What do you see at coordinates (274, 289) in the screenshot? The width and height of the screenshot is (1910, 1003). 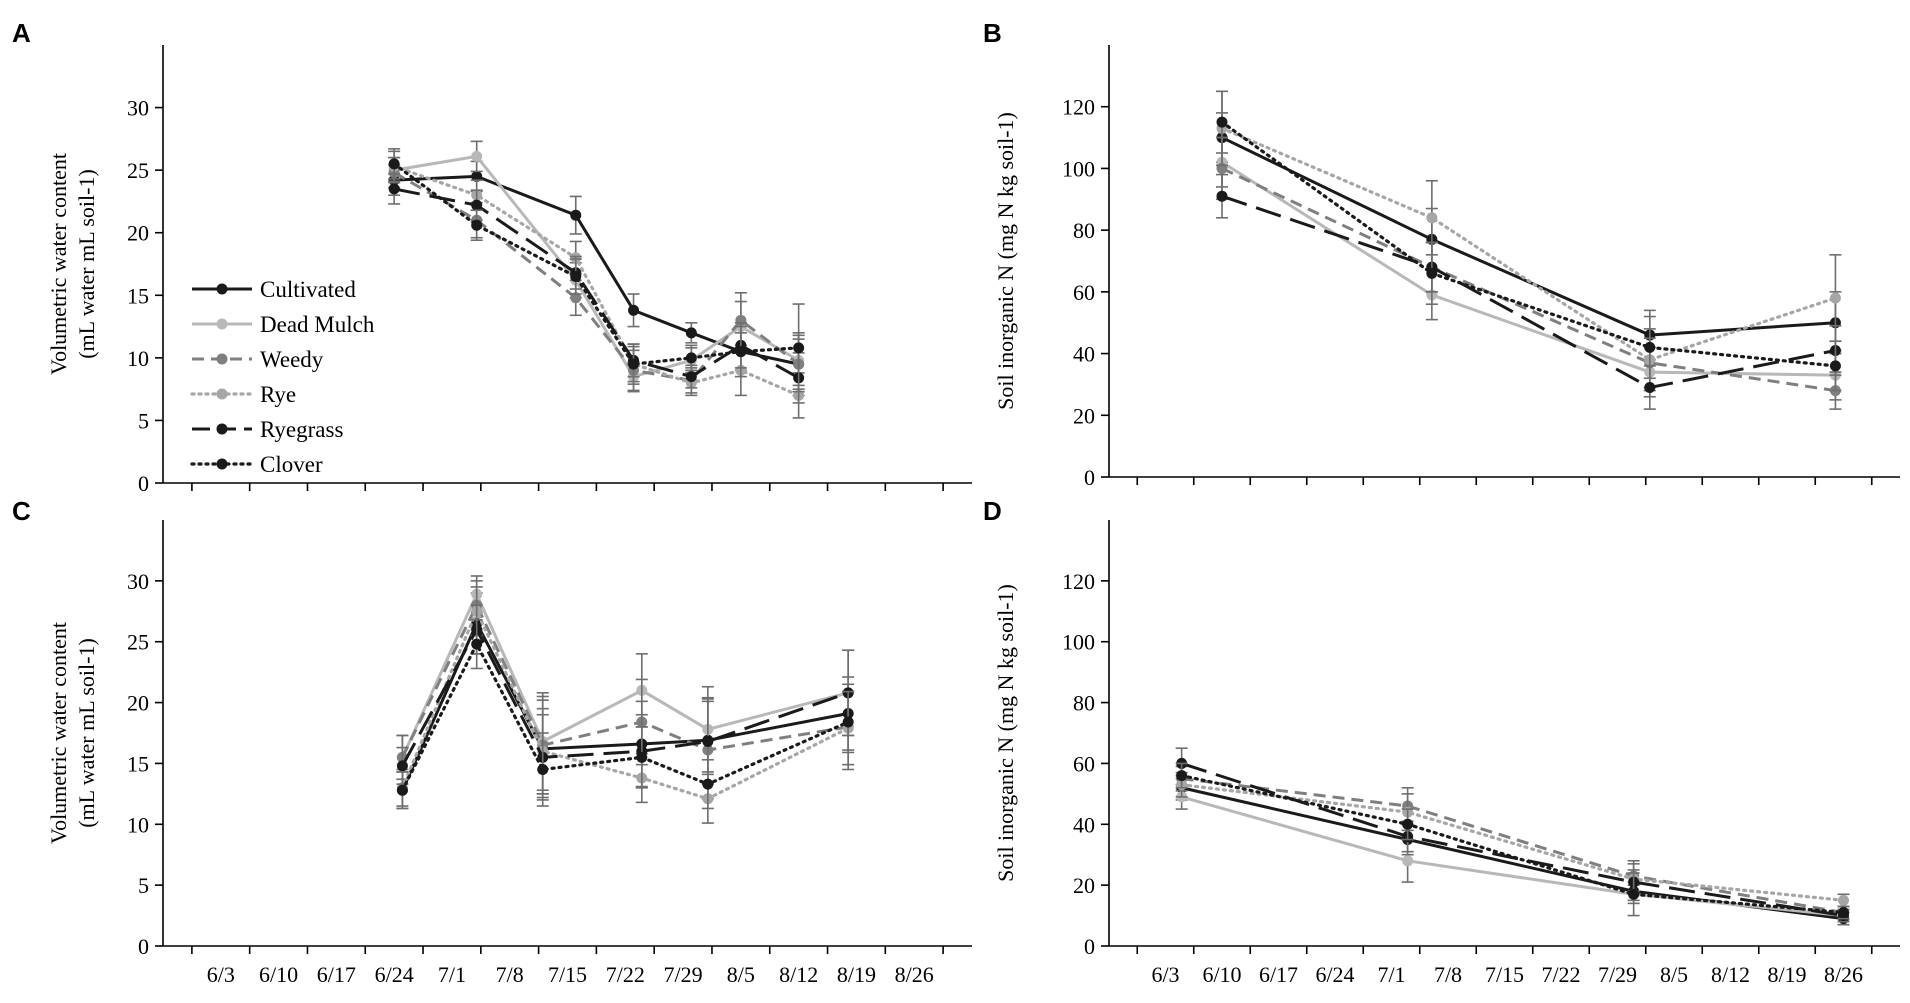 I see `legend-item-cultivated: Cultivated` at bounding box center [274, 289].